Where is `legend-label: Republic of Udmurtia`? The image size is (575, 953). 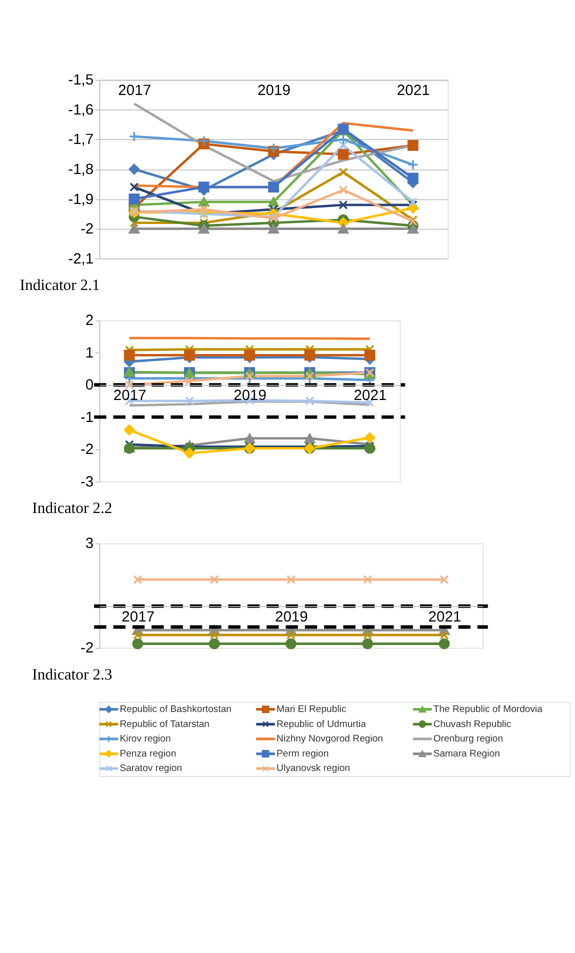 legend-label: Republic of Udmurtia is located at coordinates (321, 724).